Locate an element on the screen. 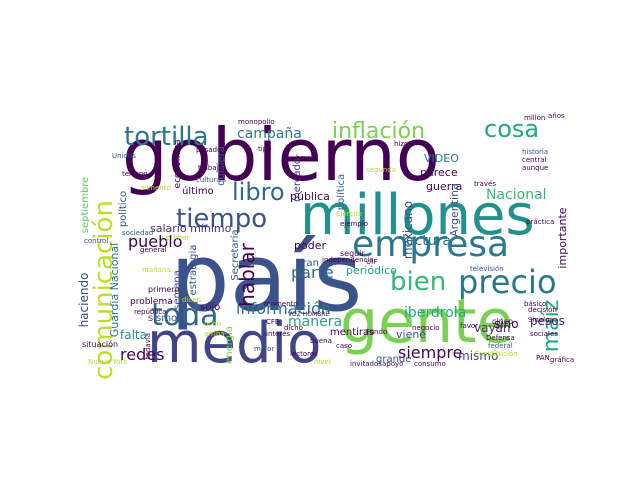  cloud-word: tiempo is located at coordinates (221, 219).